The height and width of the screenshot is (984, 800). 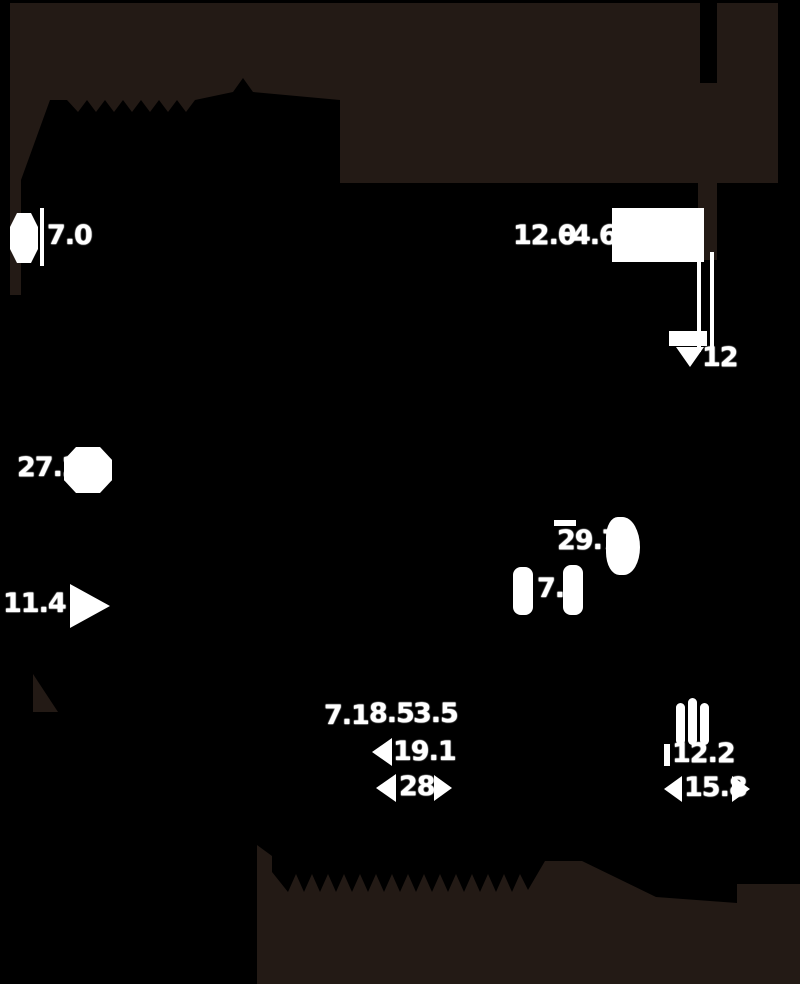 I want to click on dim-pitch-b: 8.5, so click(x=392, y=713).